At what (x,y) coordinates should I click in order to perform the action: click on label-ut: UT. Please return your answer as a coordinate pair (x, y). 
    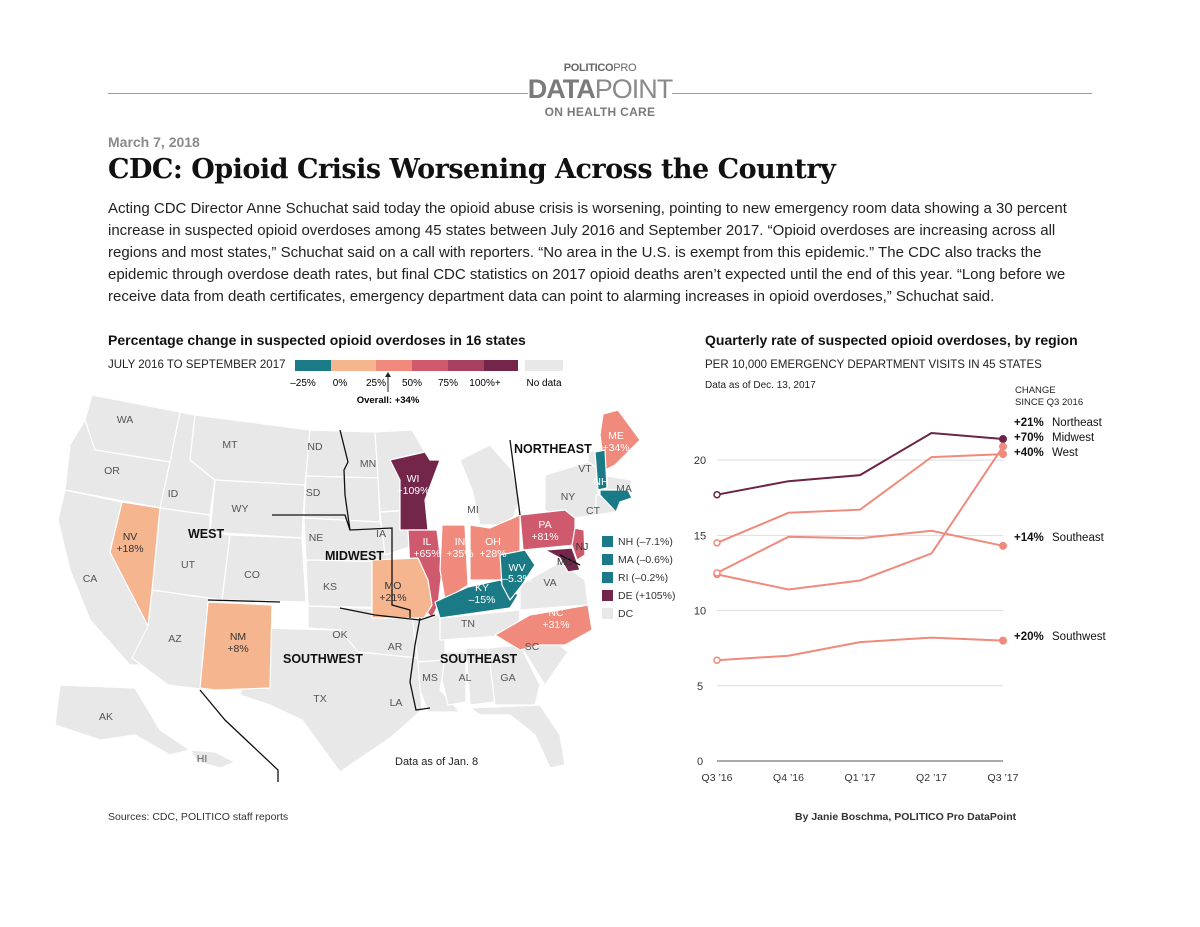
    Looking at the image, I should click on (188, 565).